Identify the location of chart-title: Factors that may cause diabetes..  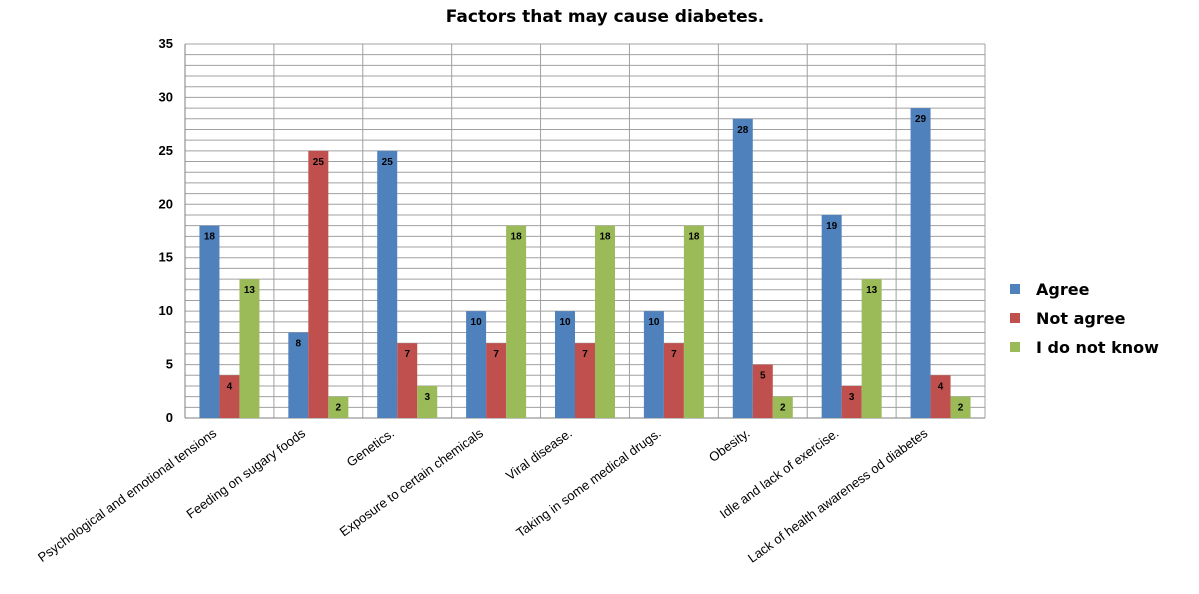
(605, 17).